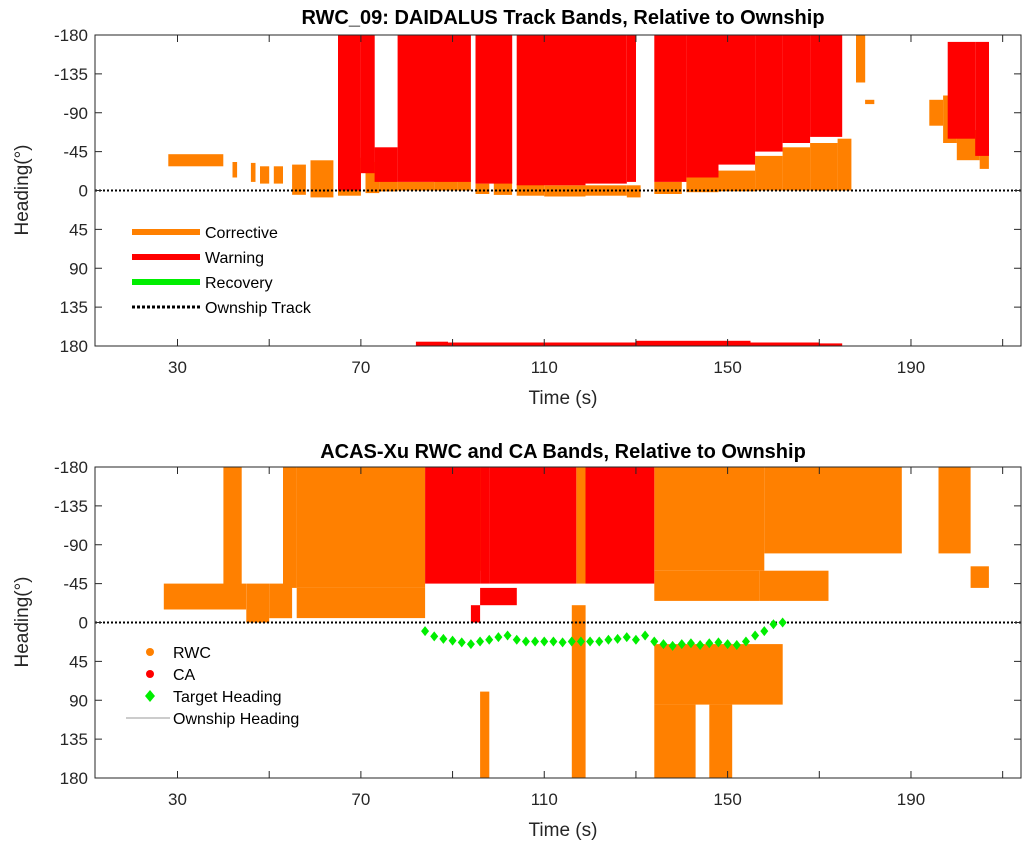 This screenshot has height=843, width=1033. Describe the element at coordinates (75, 152) in the screenshot. I see `y-tick-label-3: -45` at that location.